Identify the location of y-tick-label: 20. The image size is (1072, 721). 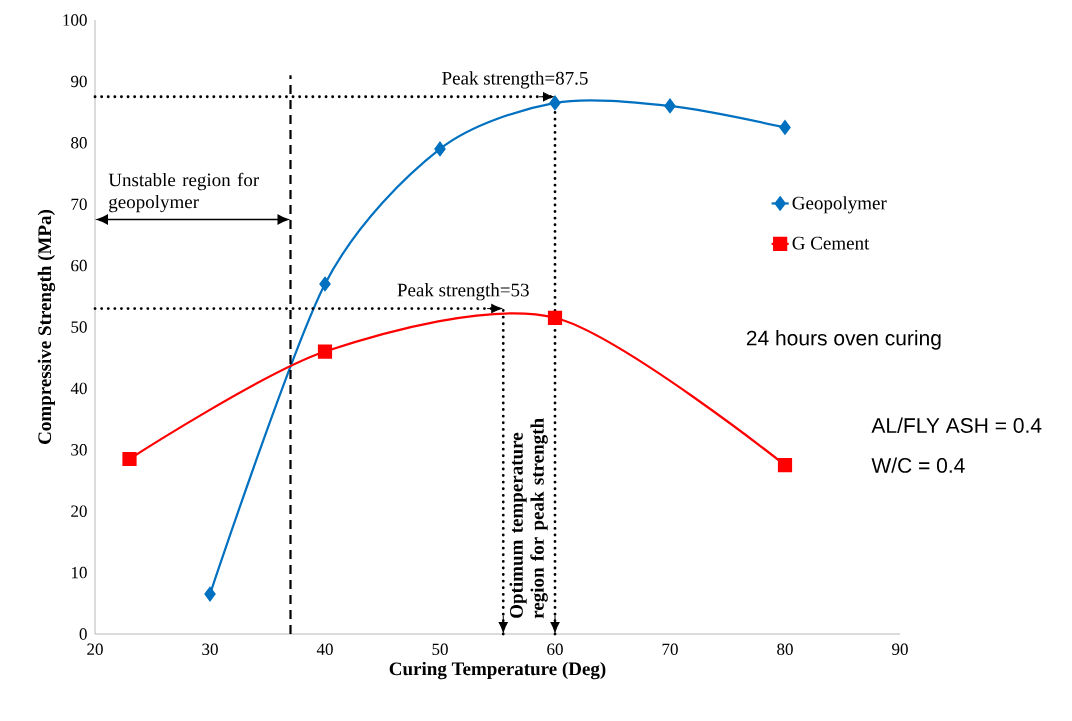
(79, 511).